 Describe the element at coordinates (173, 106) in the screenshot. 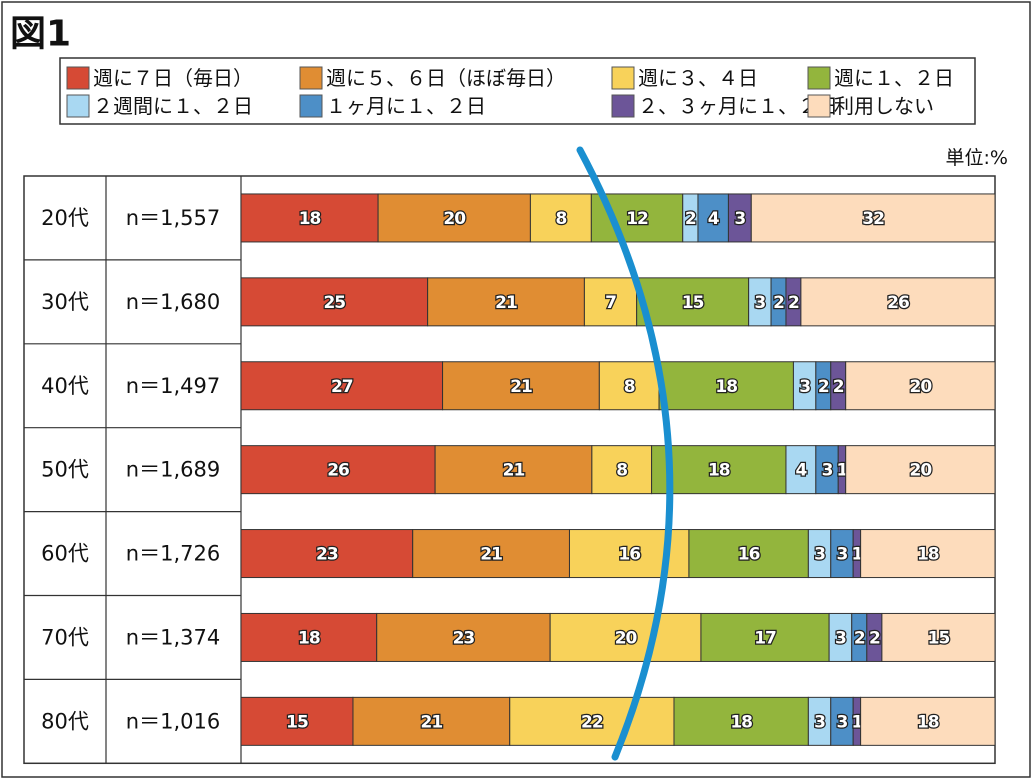

I see `legend-label: ２週間に１、２日` at that location.